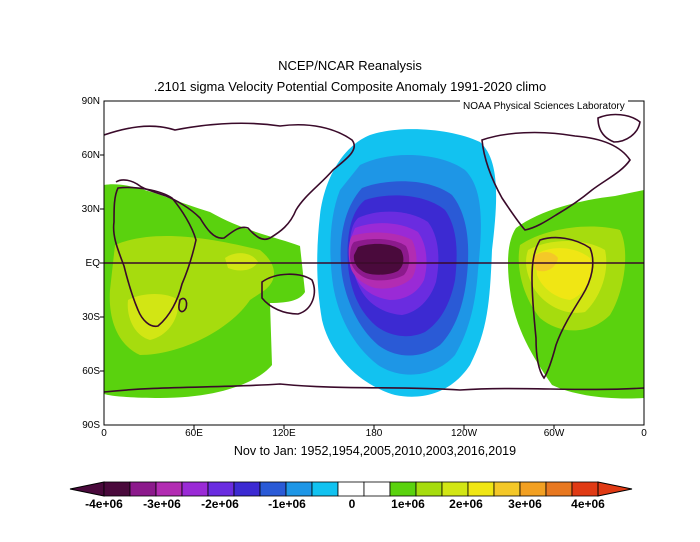 This screenshot has width=700, height=542. I want to click on positive-region-indian, so click(241, 262).